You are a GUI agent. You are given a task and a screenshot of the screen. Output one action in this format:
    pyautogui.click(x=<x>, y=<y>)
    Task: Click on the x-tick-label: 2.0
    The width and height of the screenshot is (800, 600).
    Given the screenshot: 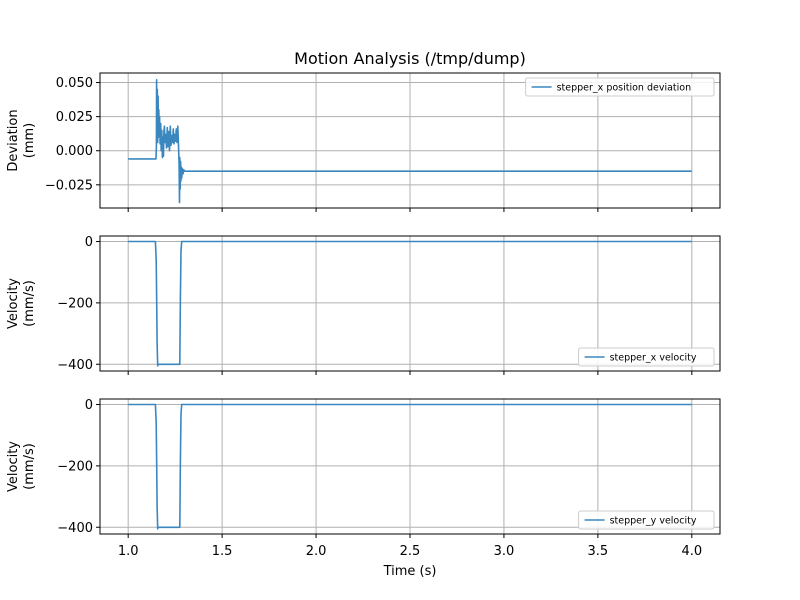 What is the action you would take?
    pyautogui.click(x=316, y=551)
    